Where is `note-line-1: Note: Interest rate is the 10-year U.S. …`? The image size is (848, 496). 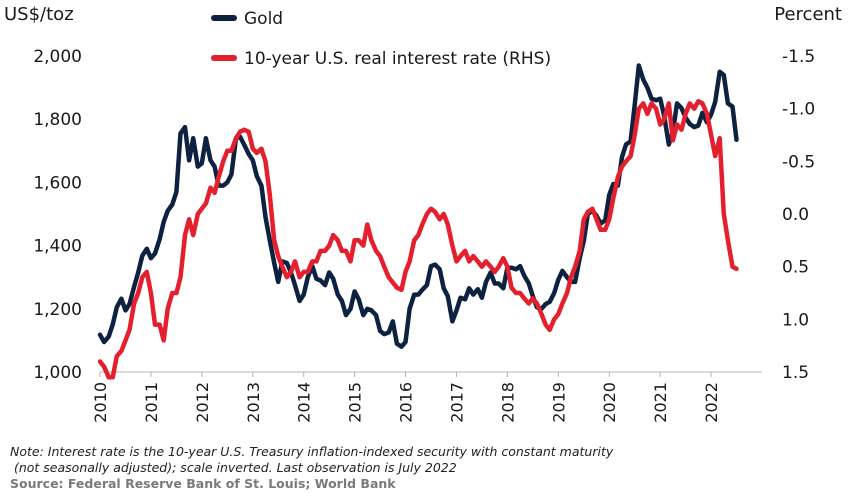 note-line-1: Note: Interest rate is the 10-year U.S. … is located at coordinates (312, 451).